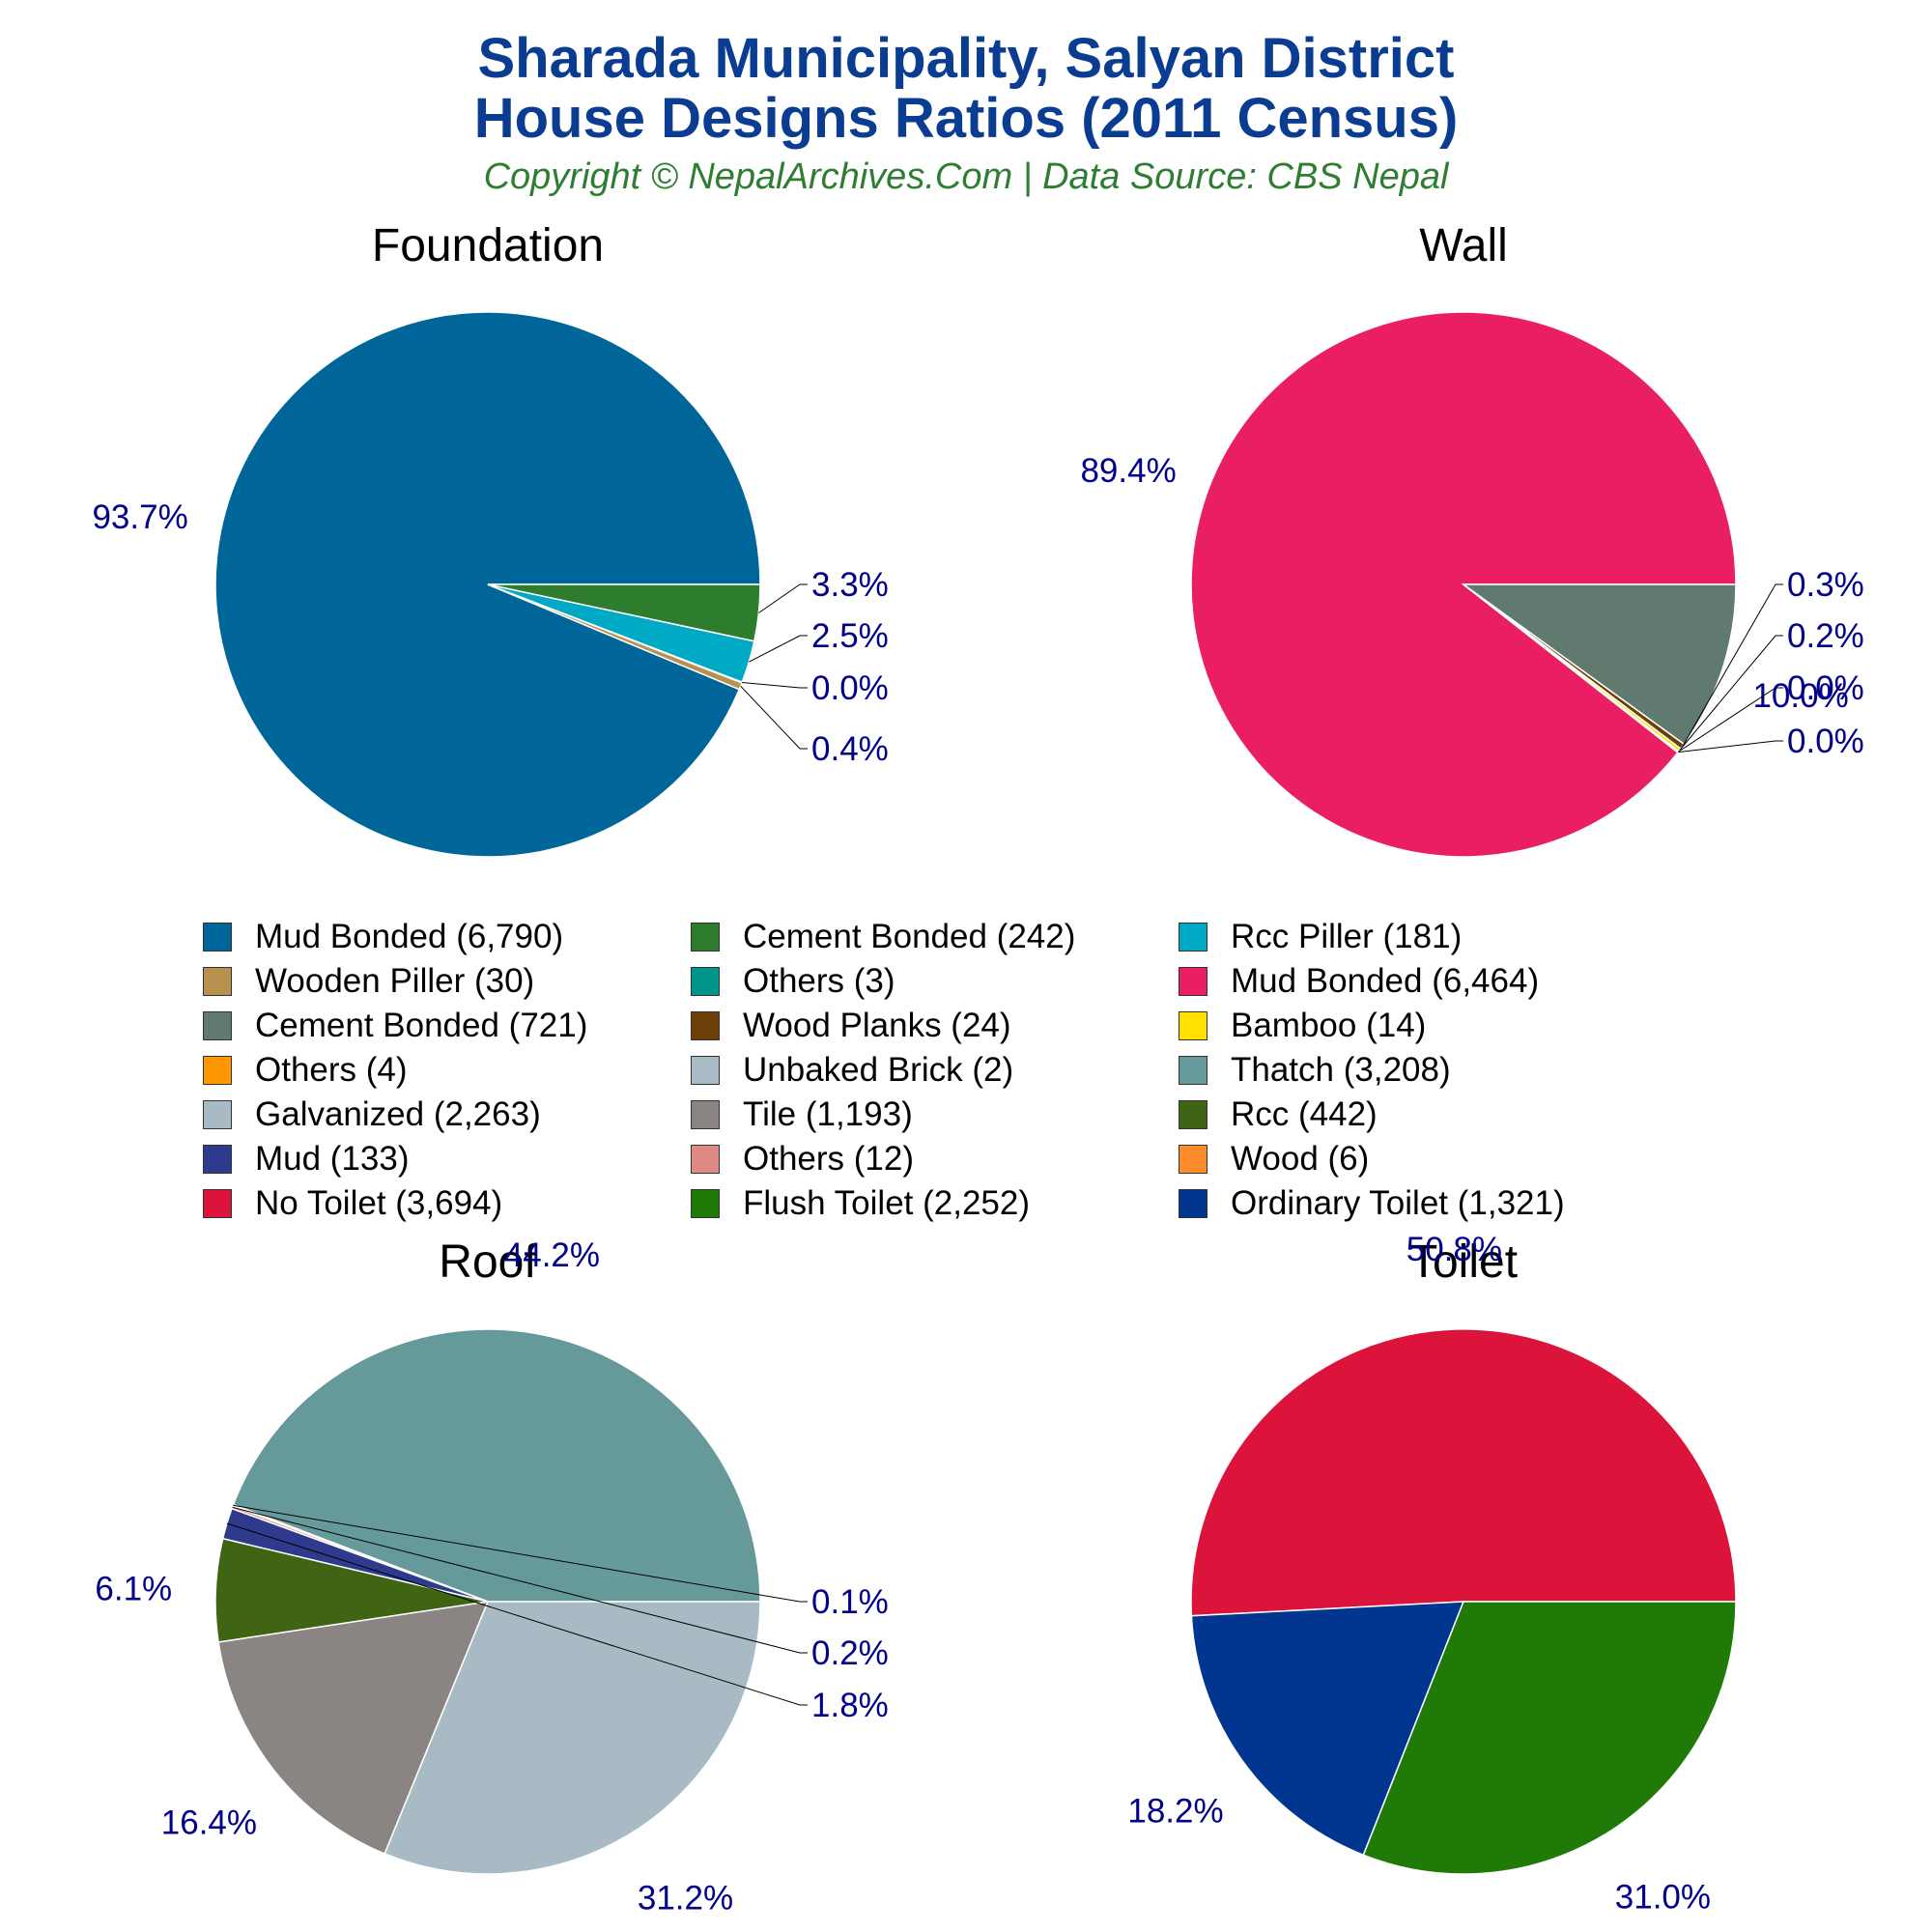 The image size is (1932, 1932). I want to click on wall-pct-label: 0.0%, so click(1825, 688).